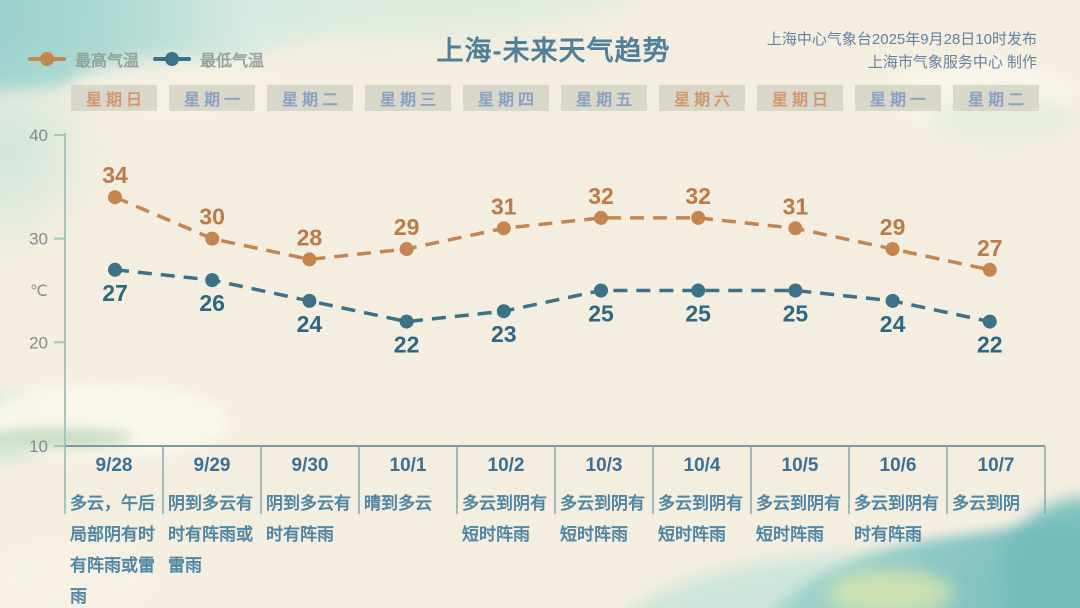 The width and height of the screenshot is (1080, 608). I want to click on forecast-date: 10/3, so click(604, 465).